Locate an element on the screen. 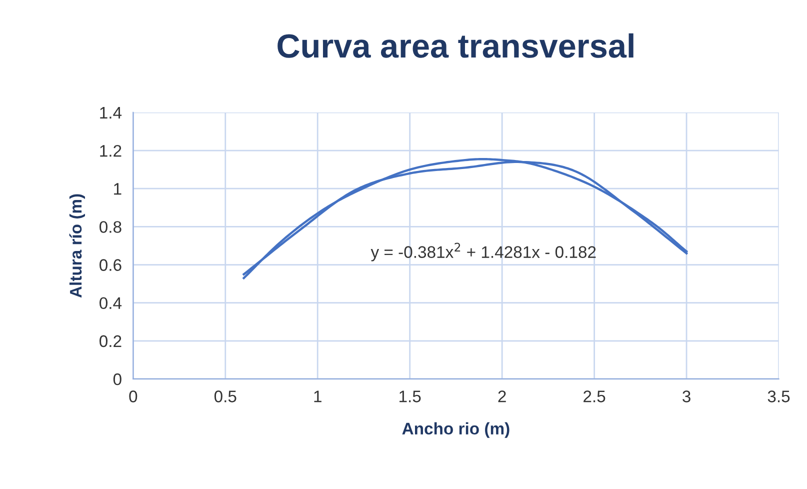 The image size is (807, 489). annotation: y = -0.381x$^{2}$ + 1.4281x - 0.182 is located at coordinates (483, 252).